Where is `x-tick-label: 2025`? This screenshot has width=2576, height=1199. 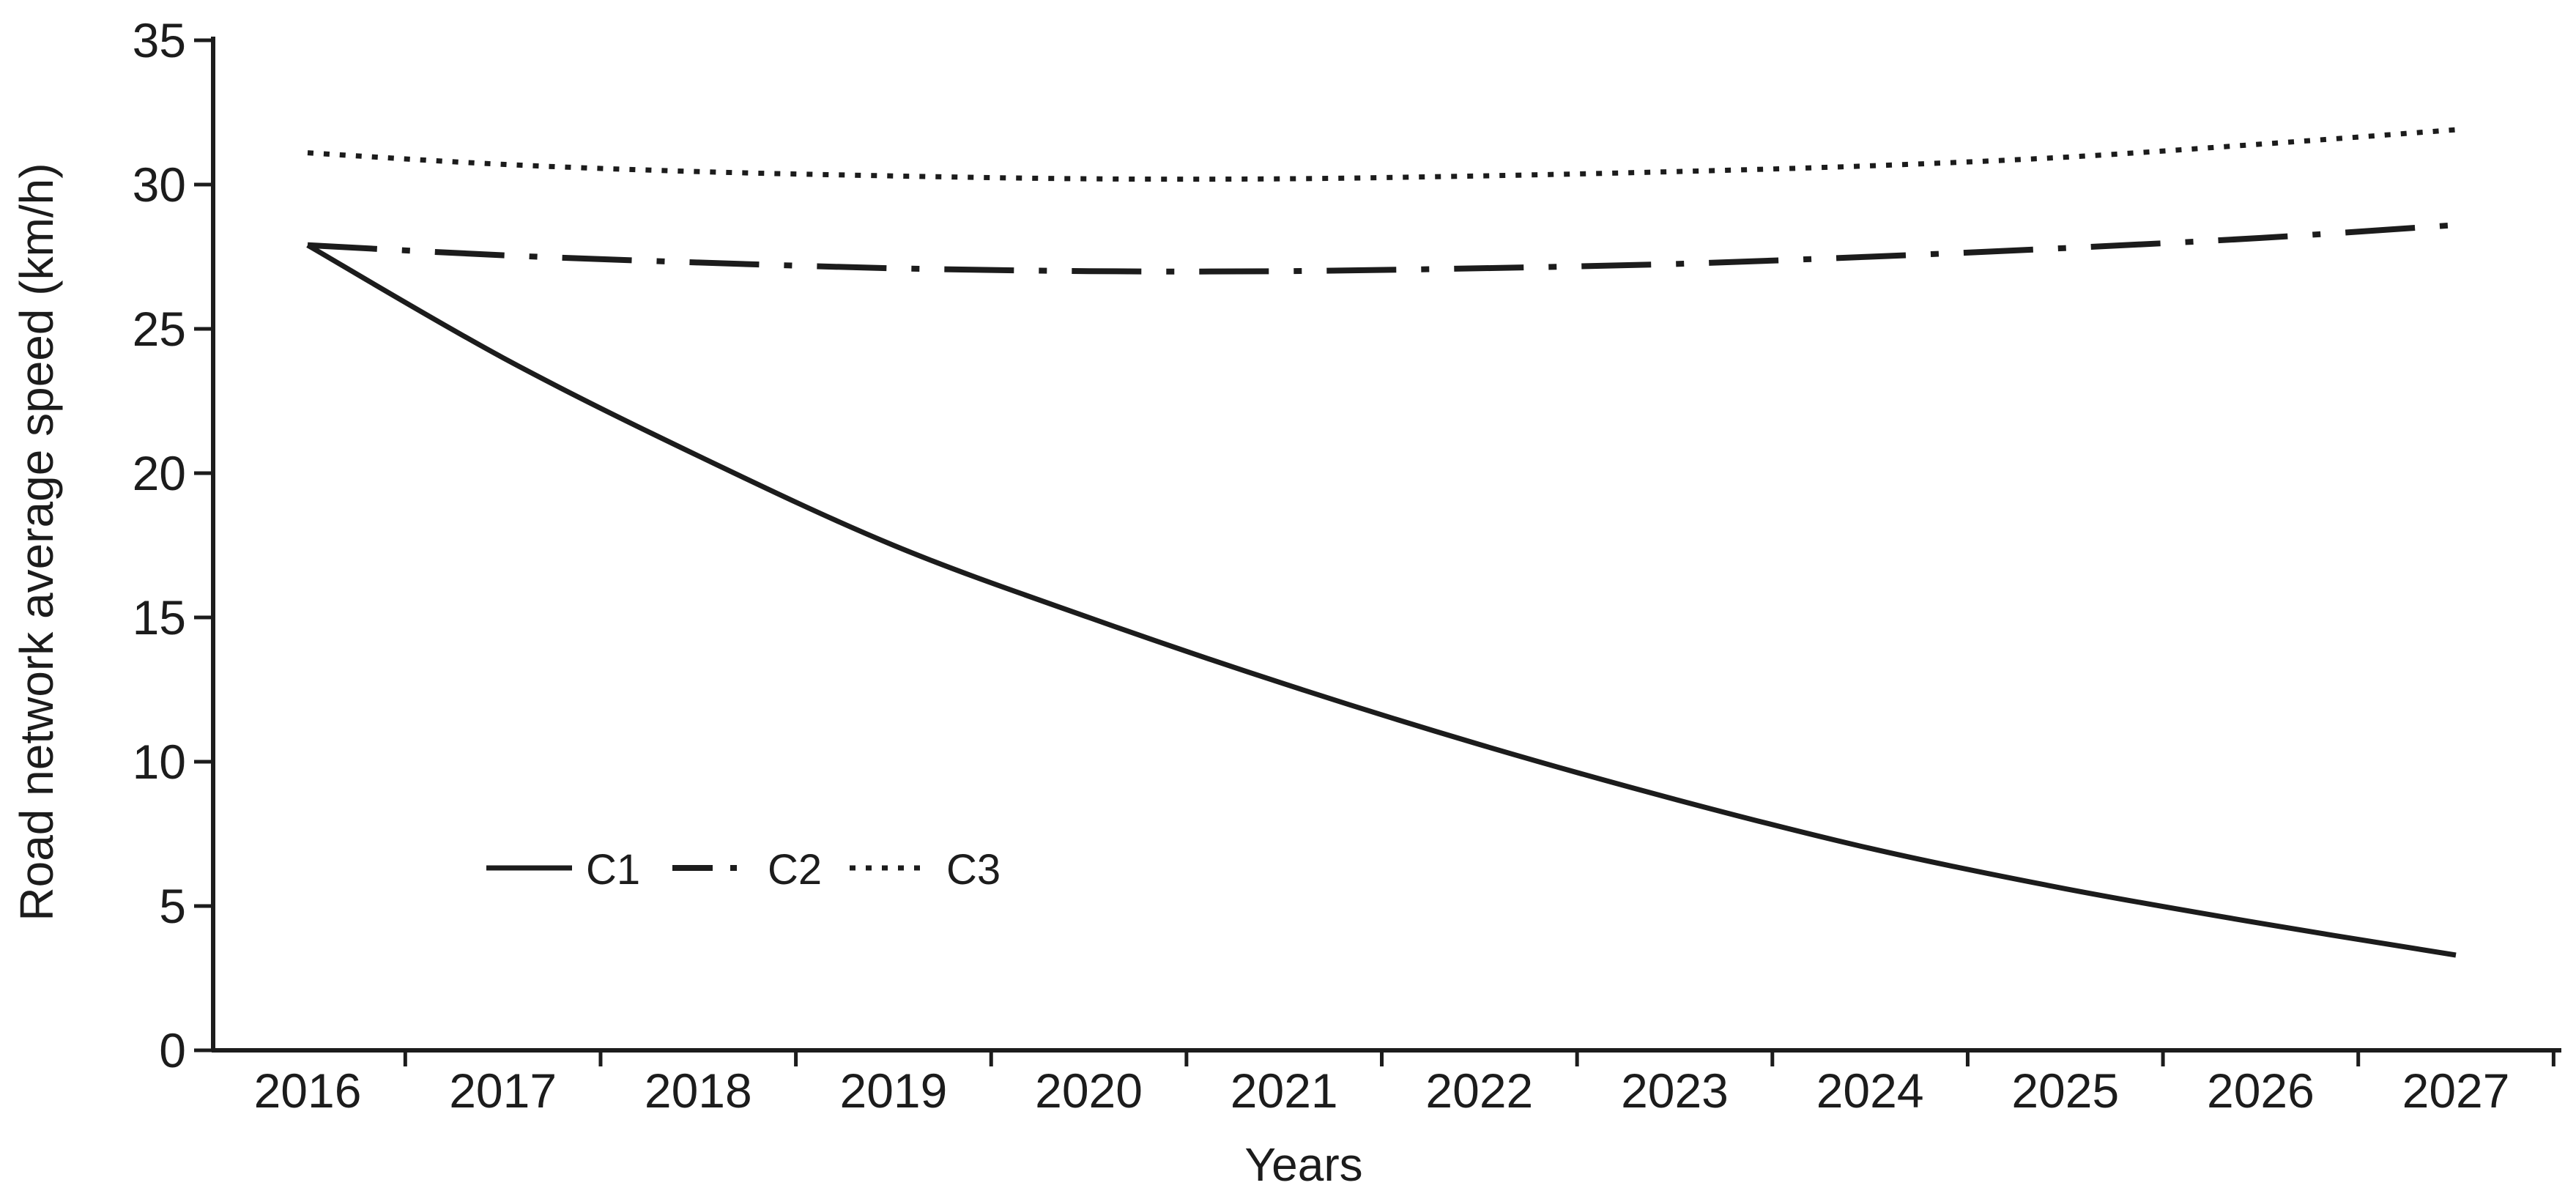 x-tick-label: 2025 is located at coordinates (2065, 1090).